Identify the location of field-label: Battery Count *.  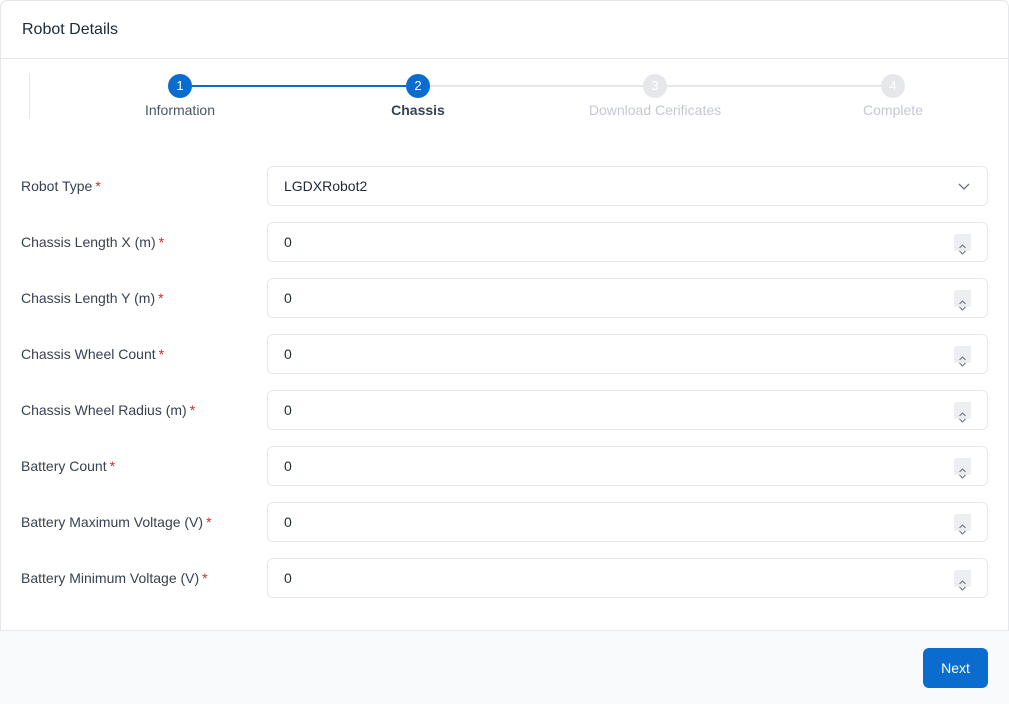
(68, 466).